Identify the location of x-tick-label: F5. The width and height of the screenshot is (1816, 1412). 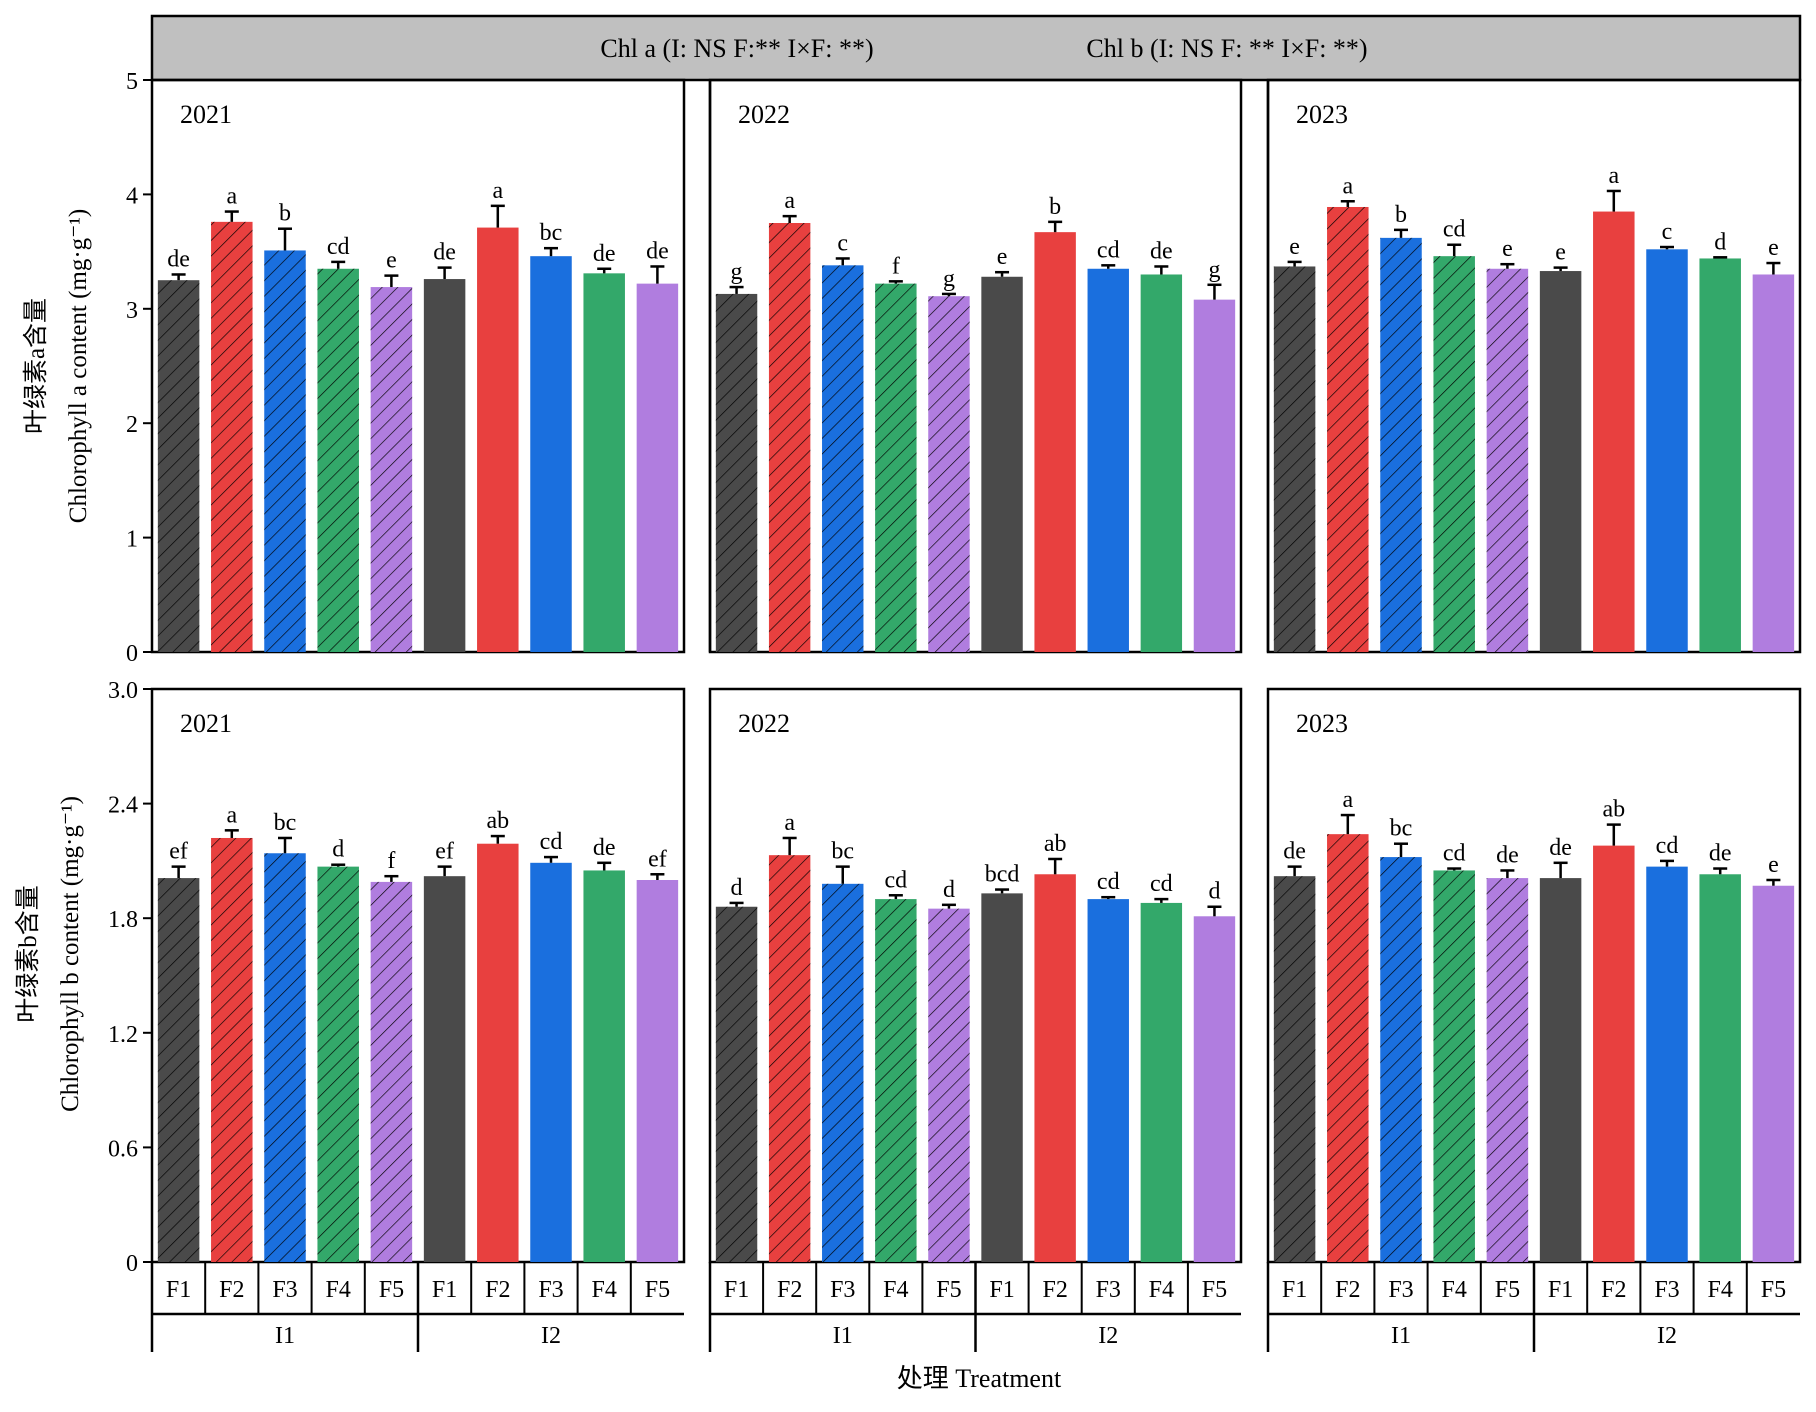
(1773, 1290).